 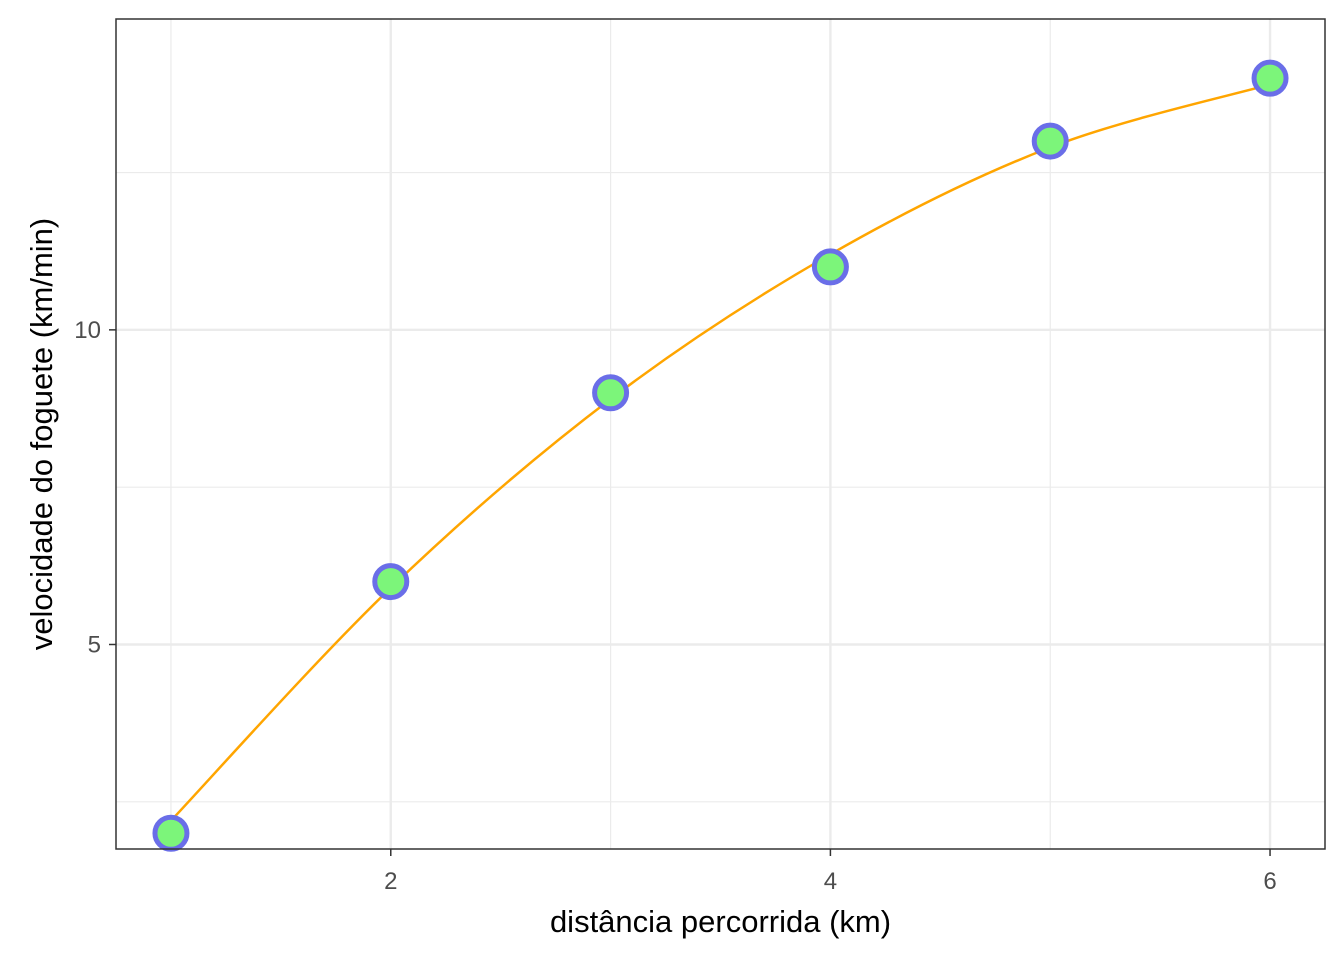 I want to click on x-tick-label: 4, so click(x=830, y=881).